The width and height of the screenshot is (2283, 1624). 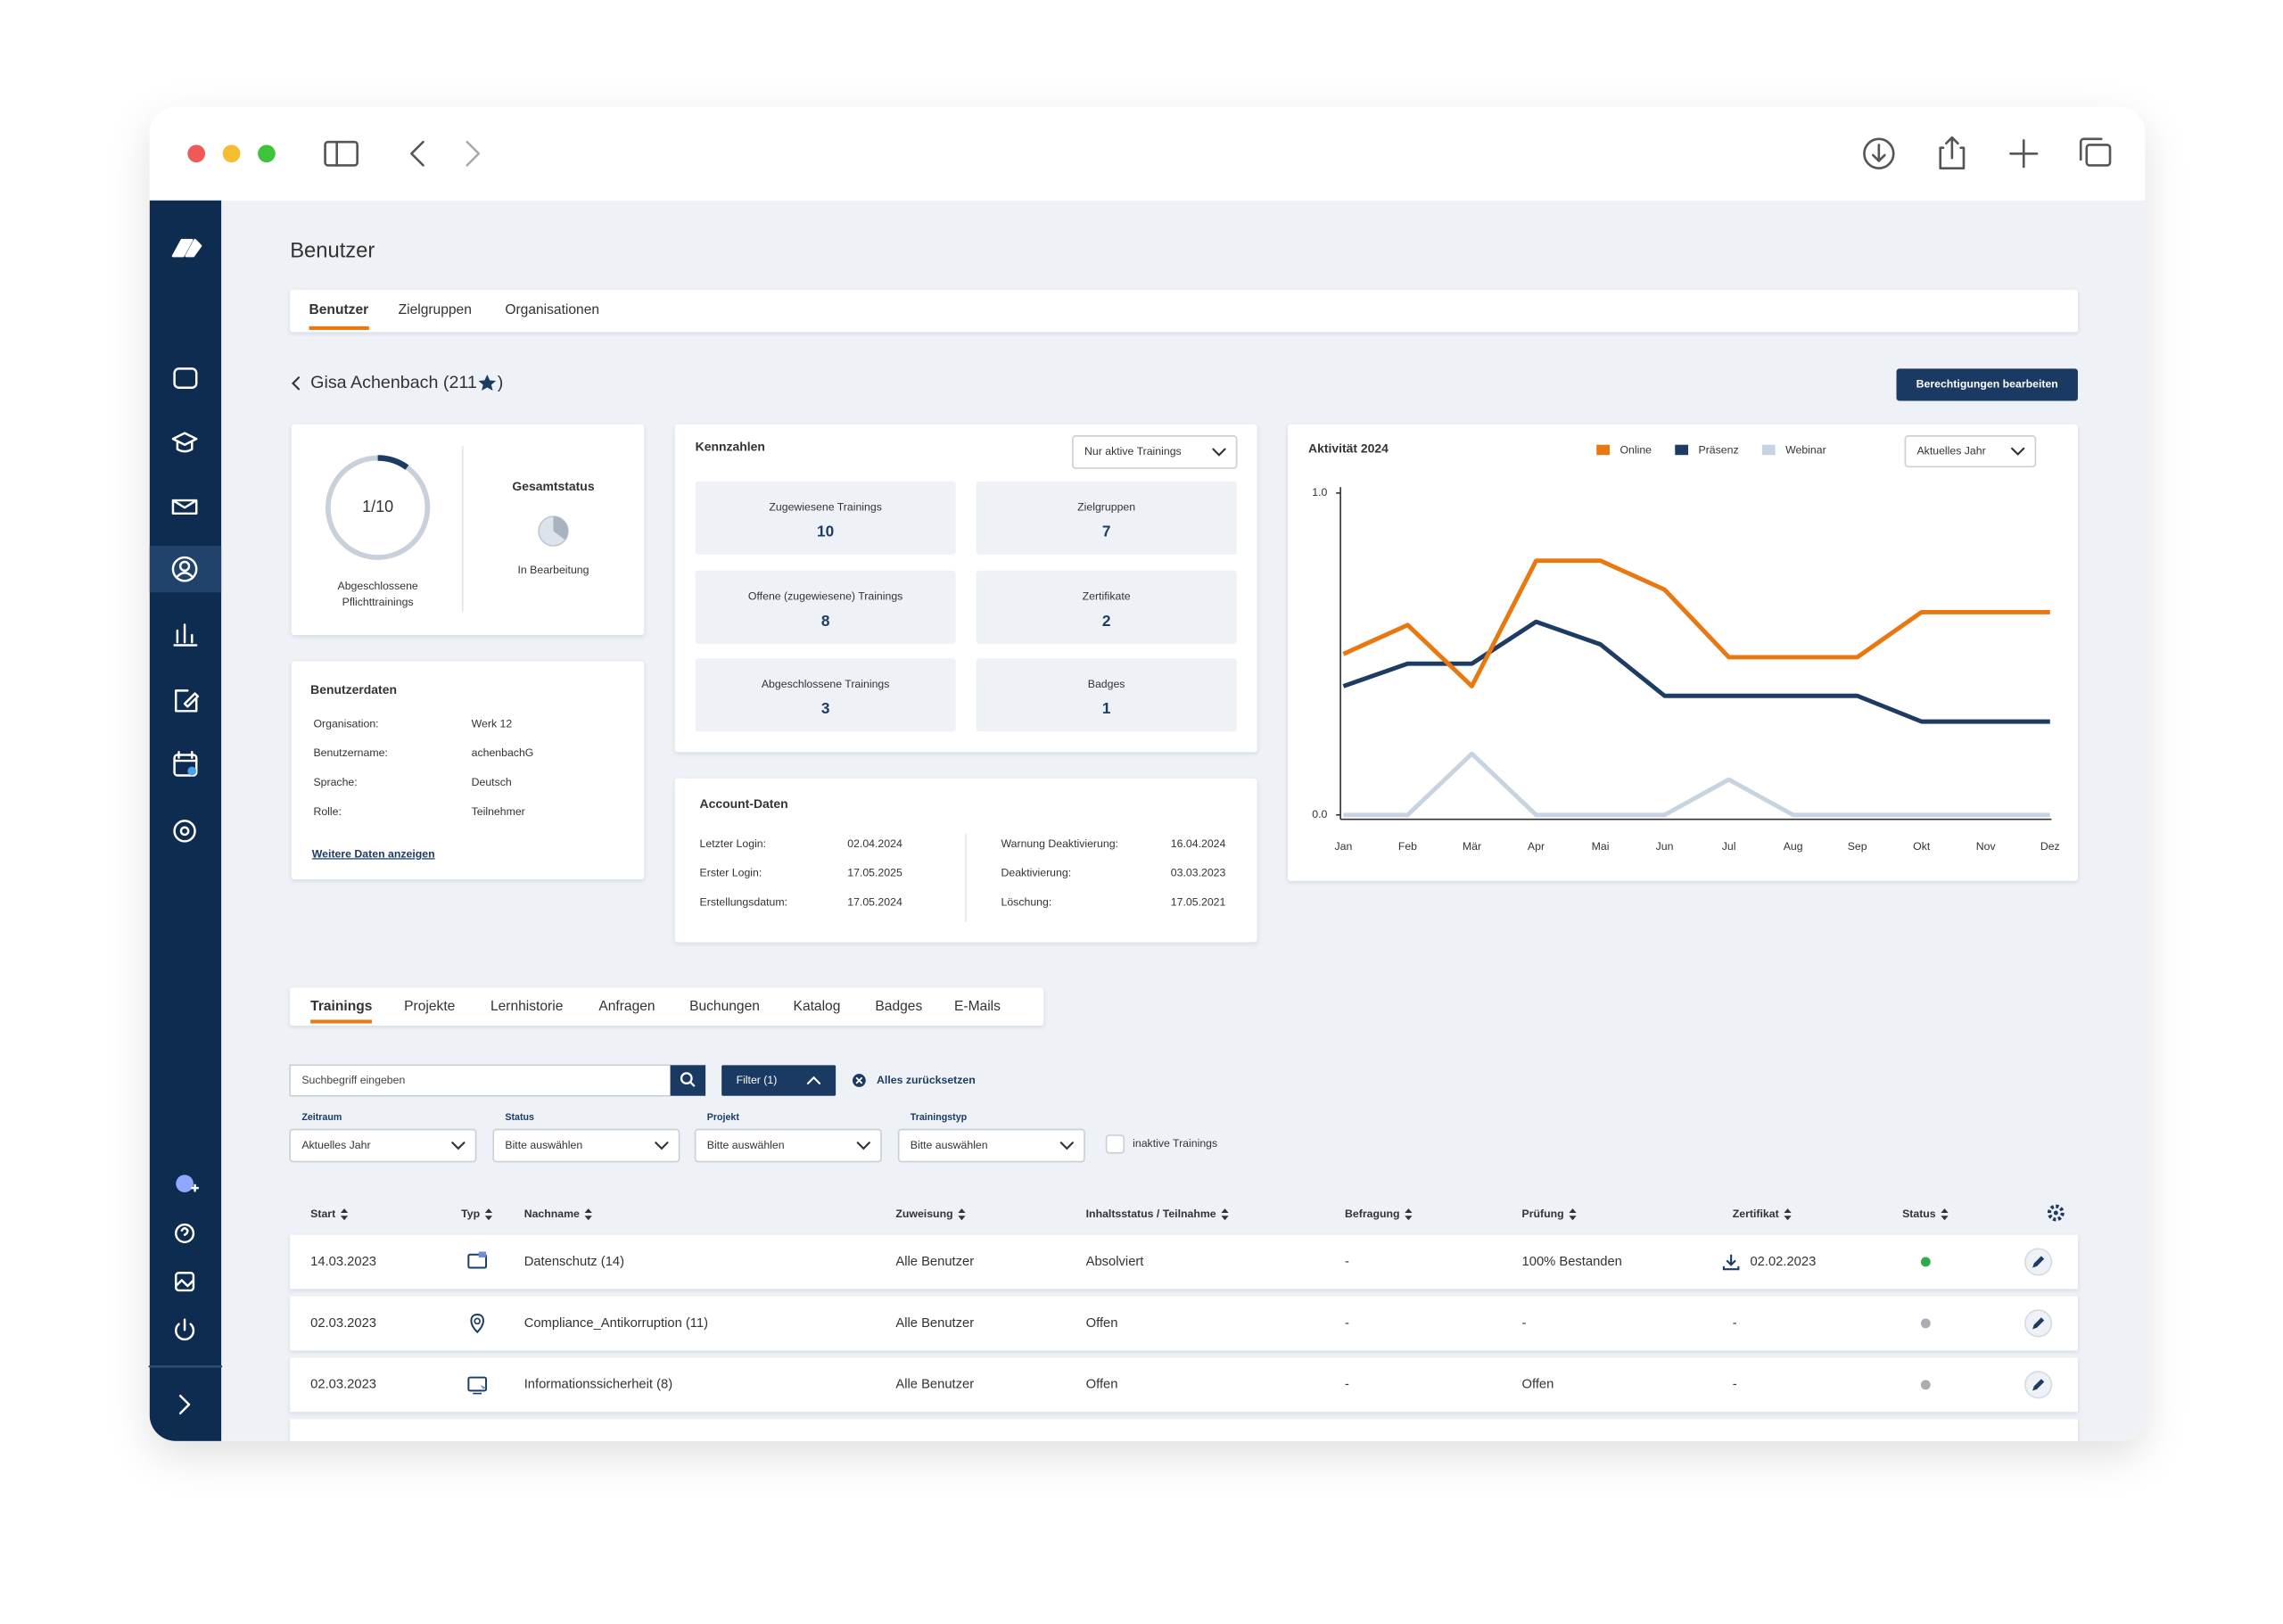 I want to click on card-title: Benutzerdaten, so click(x=353, y=689).